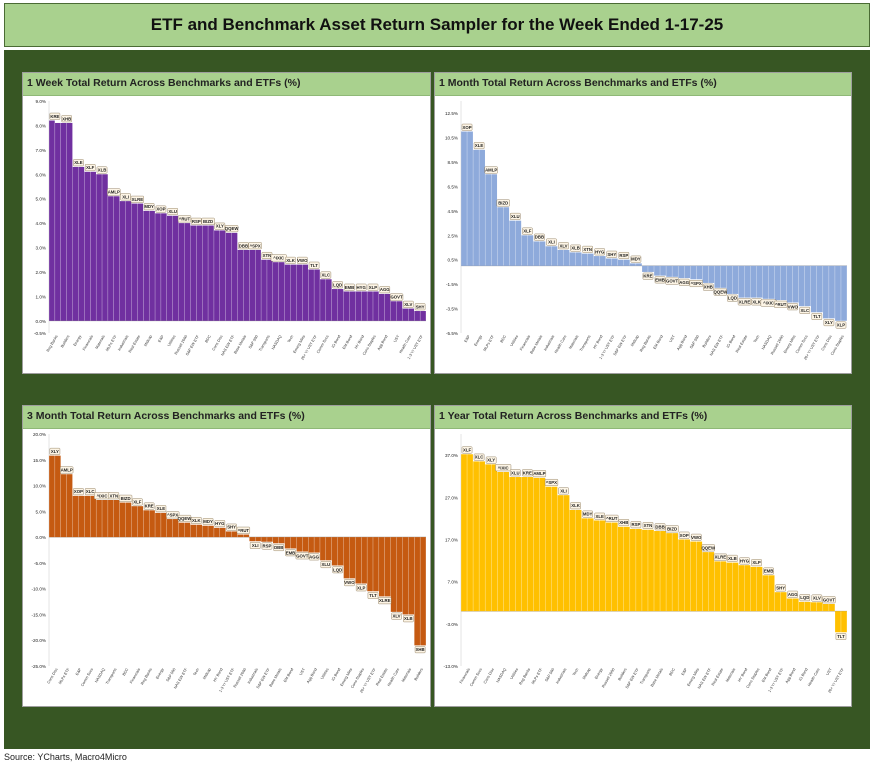 The image size is (874, 764). I want to click on y-tick-label: 15.0%, so click(39, 460).